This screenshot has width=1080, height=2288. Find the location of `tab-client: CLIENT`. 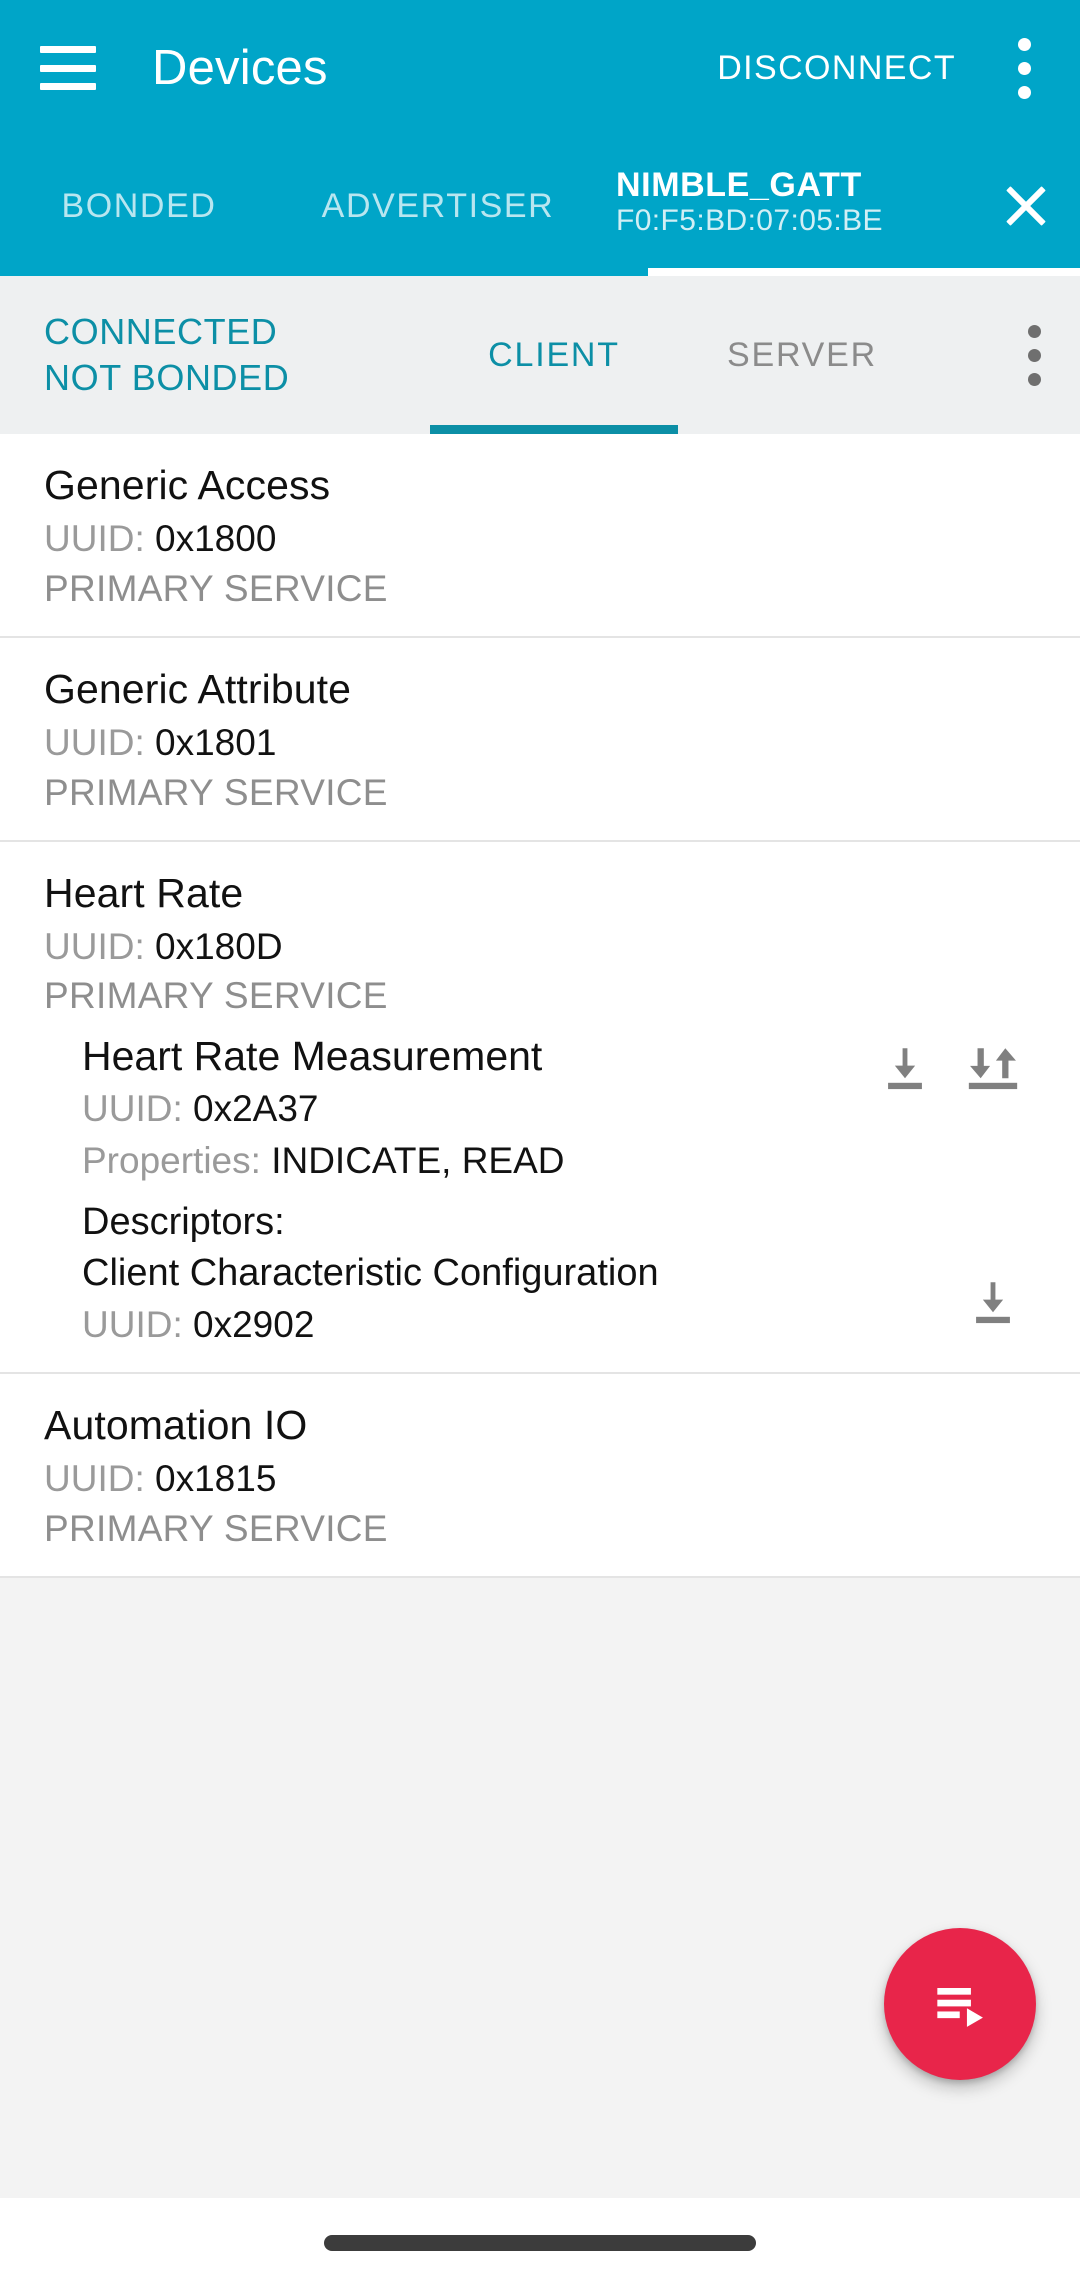

tab-client: CLIENT is located at coordinates (554, 355).